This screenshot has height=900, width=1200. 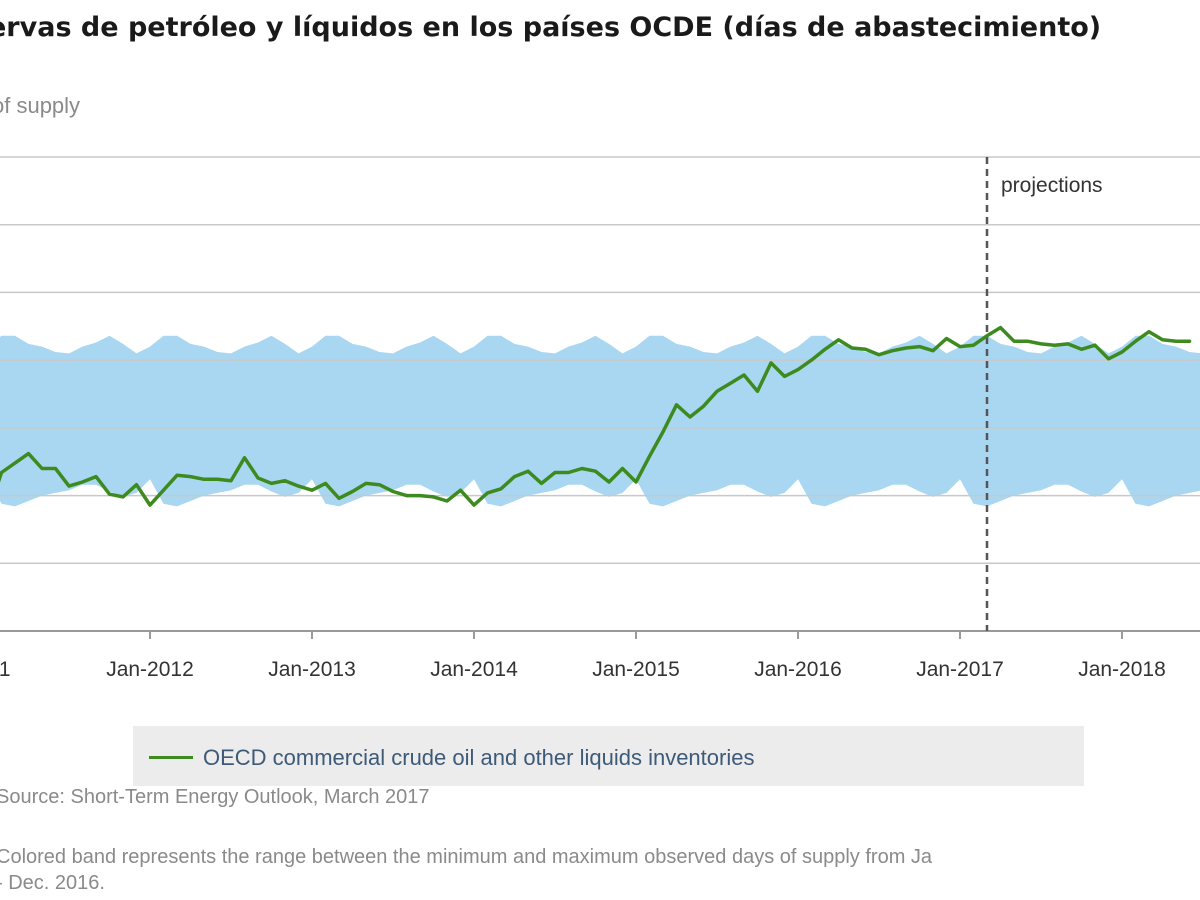 What do you see at coordinates (1044, 394) in the screenshot?
I see `projection-divider-layer: projections` at bounding box center [1044, 394].